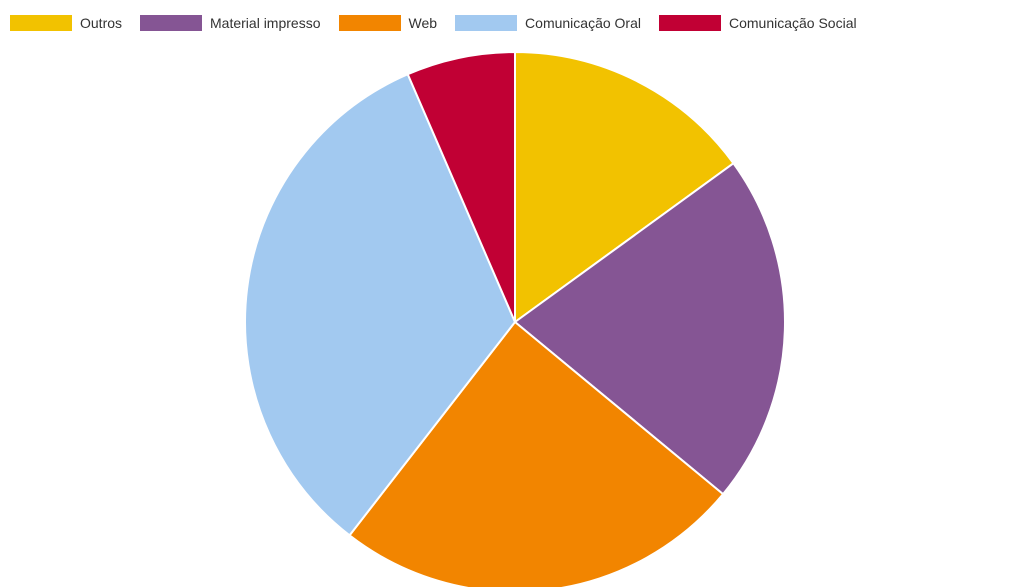  Describe the element at coordinates (369, 23) in the screenshot. I see `legend-swatch-web` at that location.